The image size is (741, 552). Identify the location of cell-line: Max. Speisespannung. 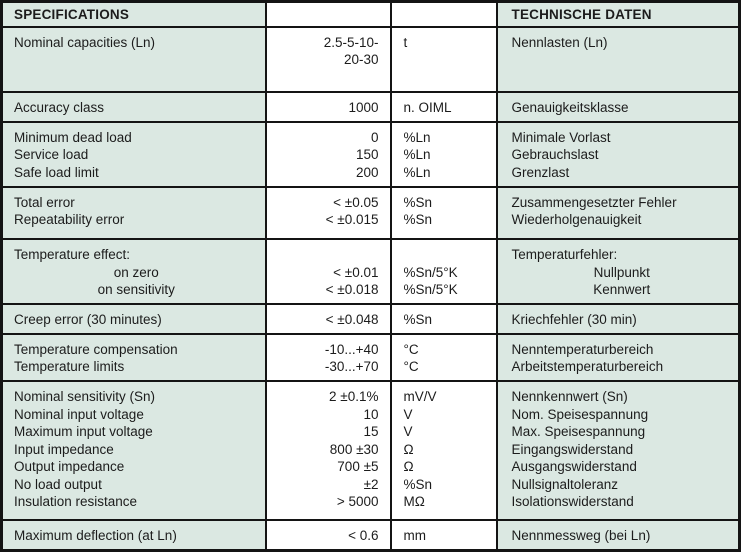
(578, 432).